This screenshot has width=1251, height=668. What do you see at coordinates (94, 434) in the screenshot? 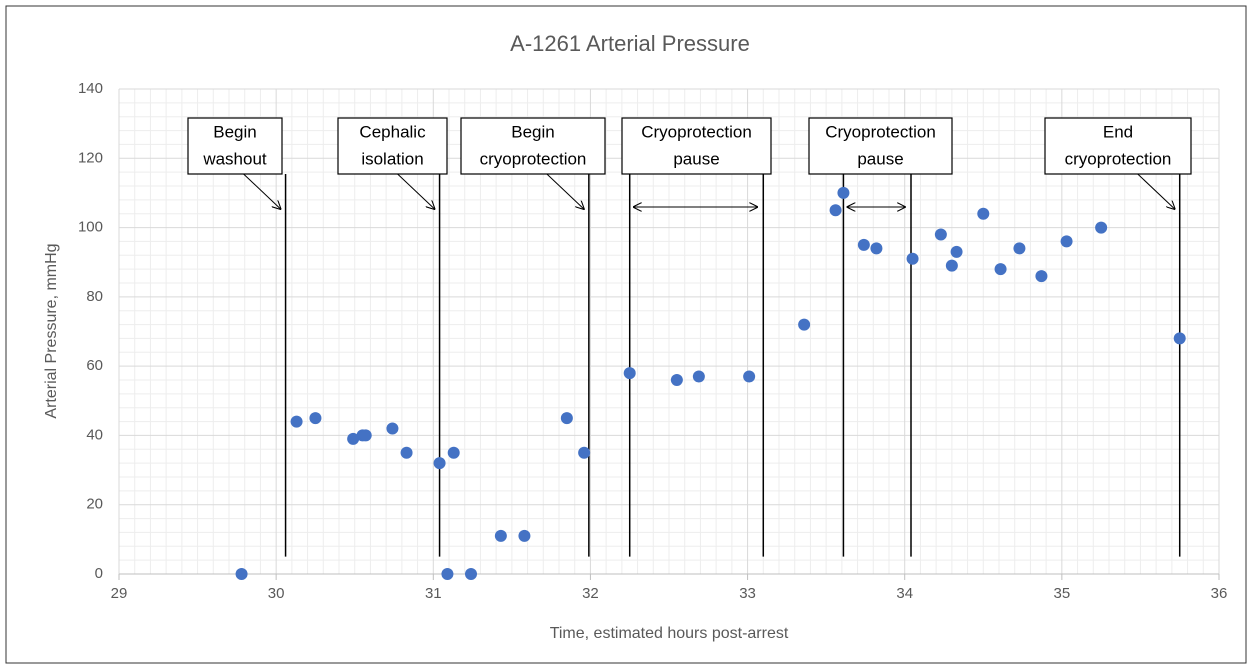
I see `y-tick-label: 40` at bounding box center [94, 434].